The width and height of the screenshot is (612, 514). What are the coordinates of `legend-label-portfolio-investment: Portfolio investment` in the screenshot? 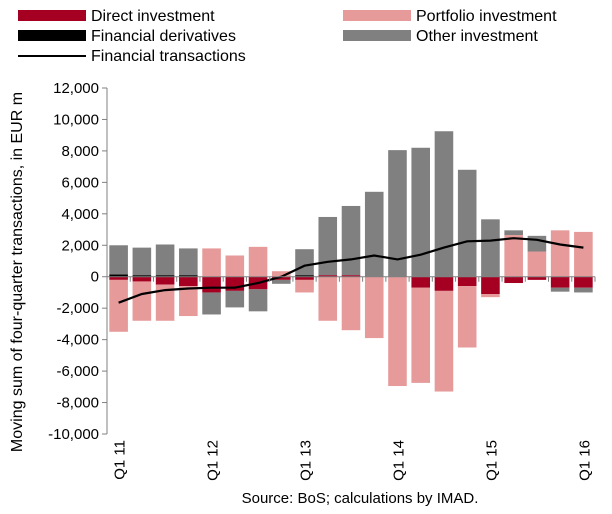 It's located at (486, 16).